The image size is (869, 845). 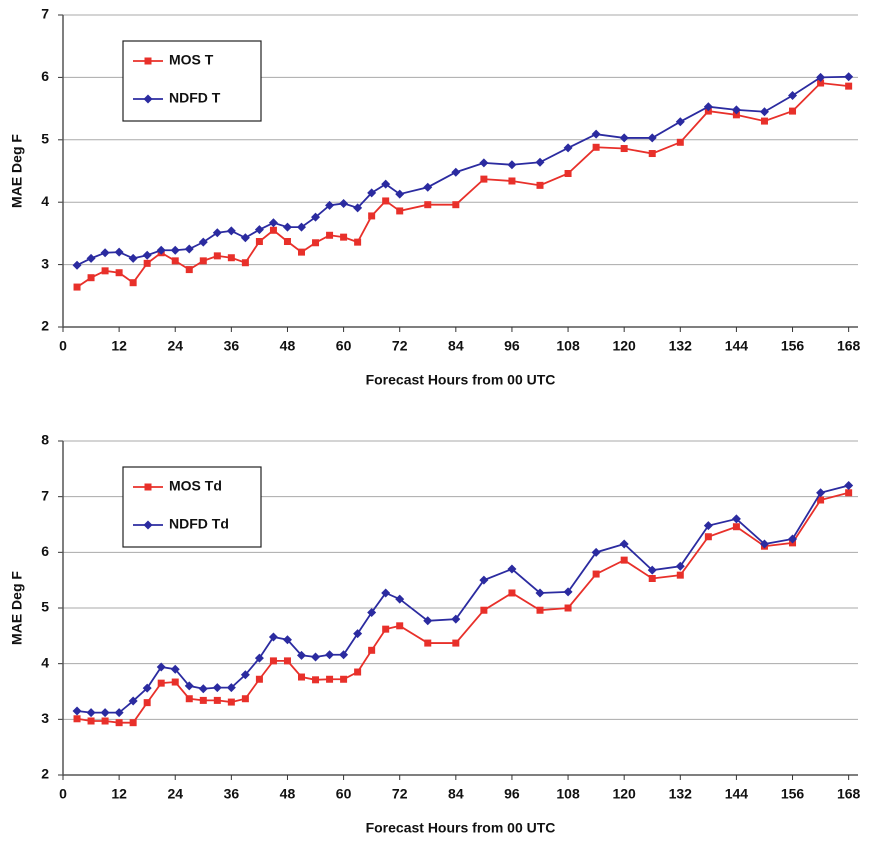 I want to click on legend-box, so click(x=192, y=81).